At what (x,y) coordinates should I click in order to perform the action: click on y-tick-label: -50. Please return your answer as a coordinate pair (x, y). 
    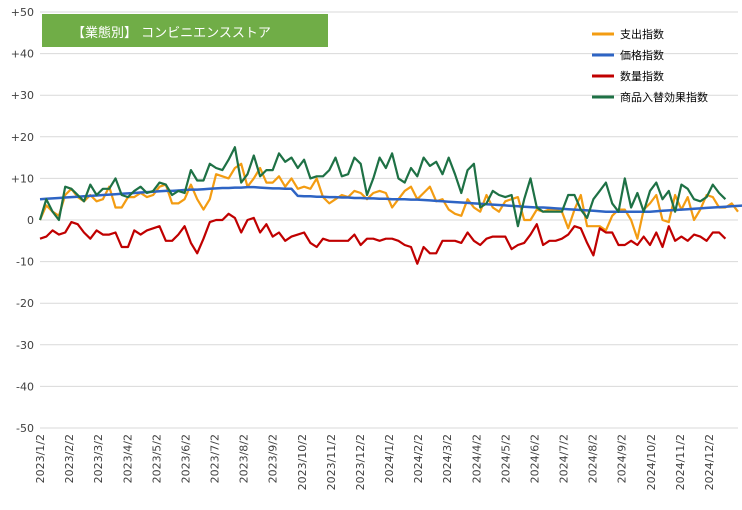
    Looking at the image, I should click on (25, 428).